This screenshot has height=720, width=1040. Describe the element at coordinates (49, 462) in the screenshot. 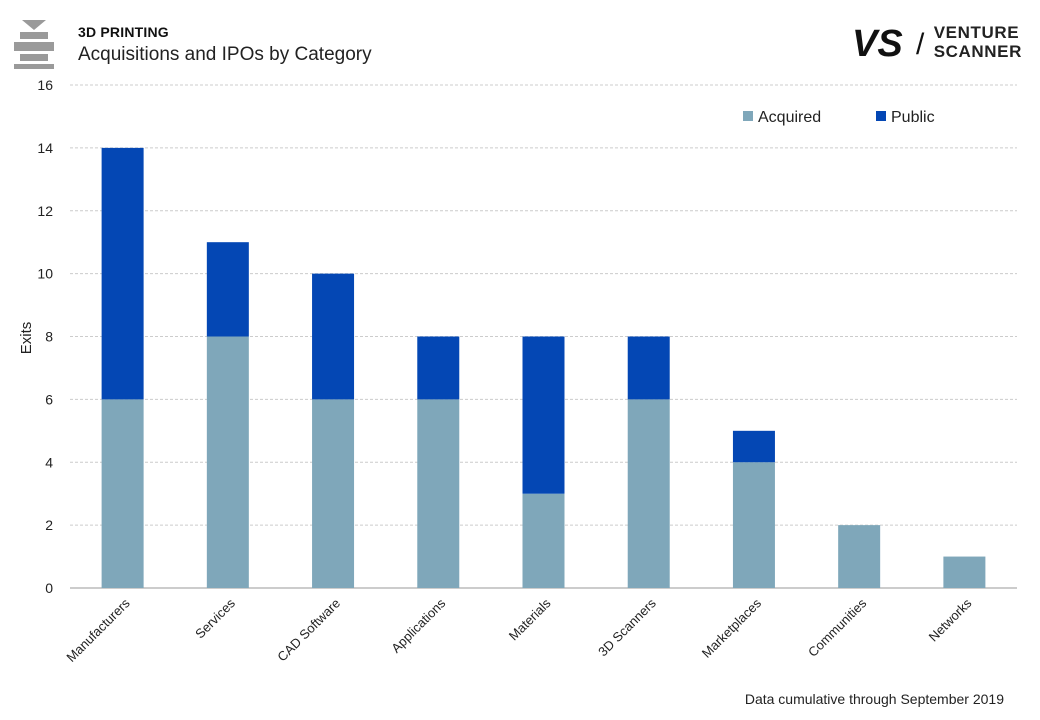

I see `y-tick-label: 4` at that location.